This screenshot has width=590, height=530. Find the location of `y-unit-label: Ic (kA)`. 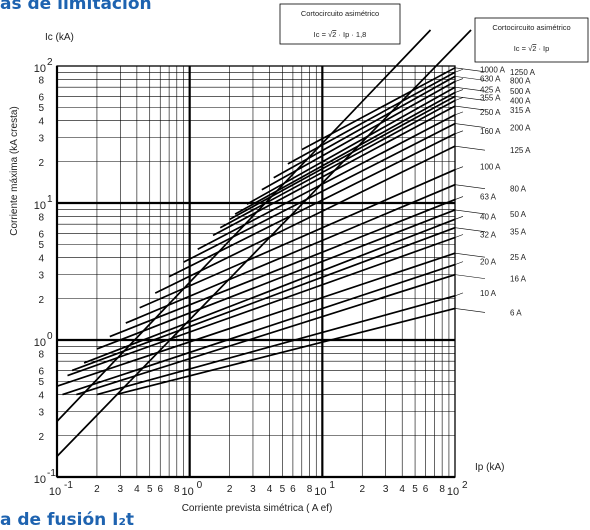

y-unit-label: Ic (kA) is located at coordinates (59, 37).